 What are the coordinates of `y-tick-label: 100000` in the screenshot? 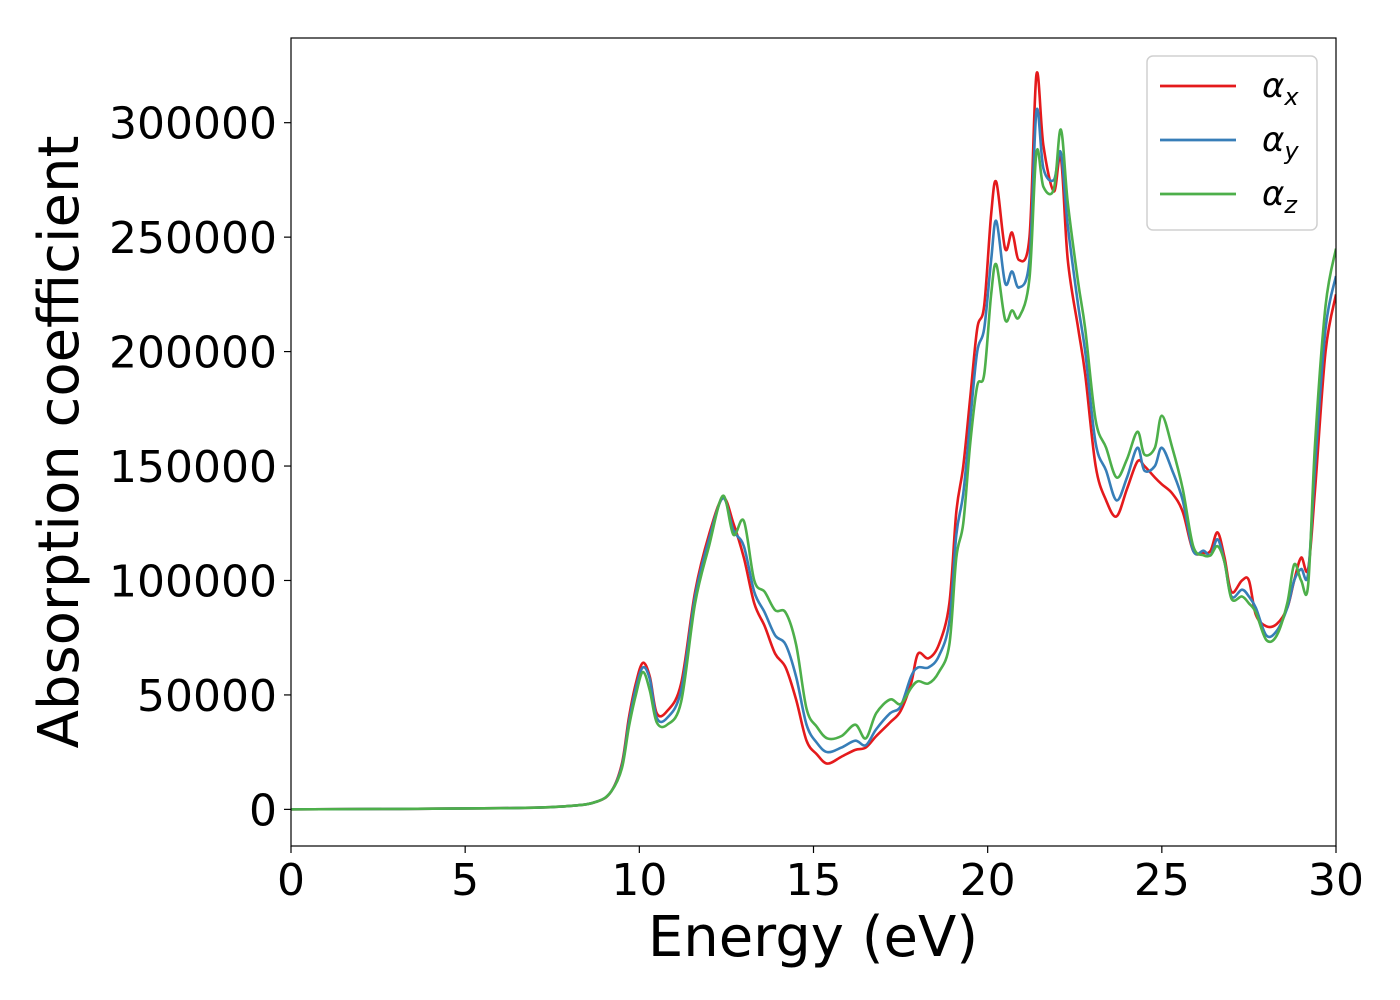 It's located at (193, 581).